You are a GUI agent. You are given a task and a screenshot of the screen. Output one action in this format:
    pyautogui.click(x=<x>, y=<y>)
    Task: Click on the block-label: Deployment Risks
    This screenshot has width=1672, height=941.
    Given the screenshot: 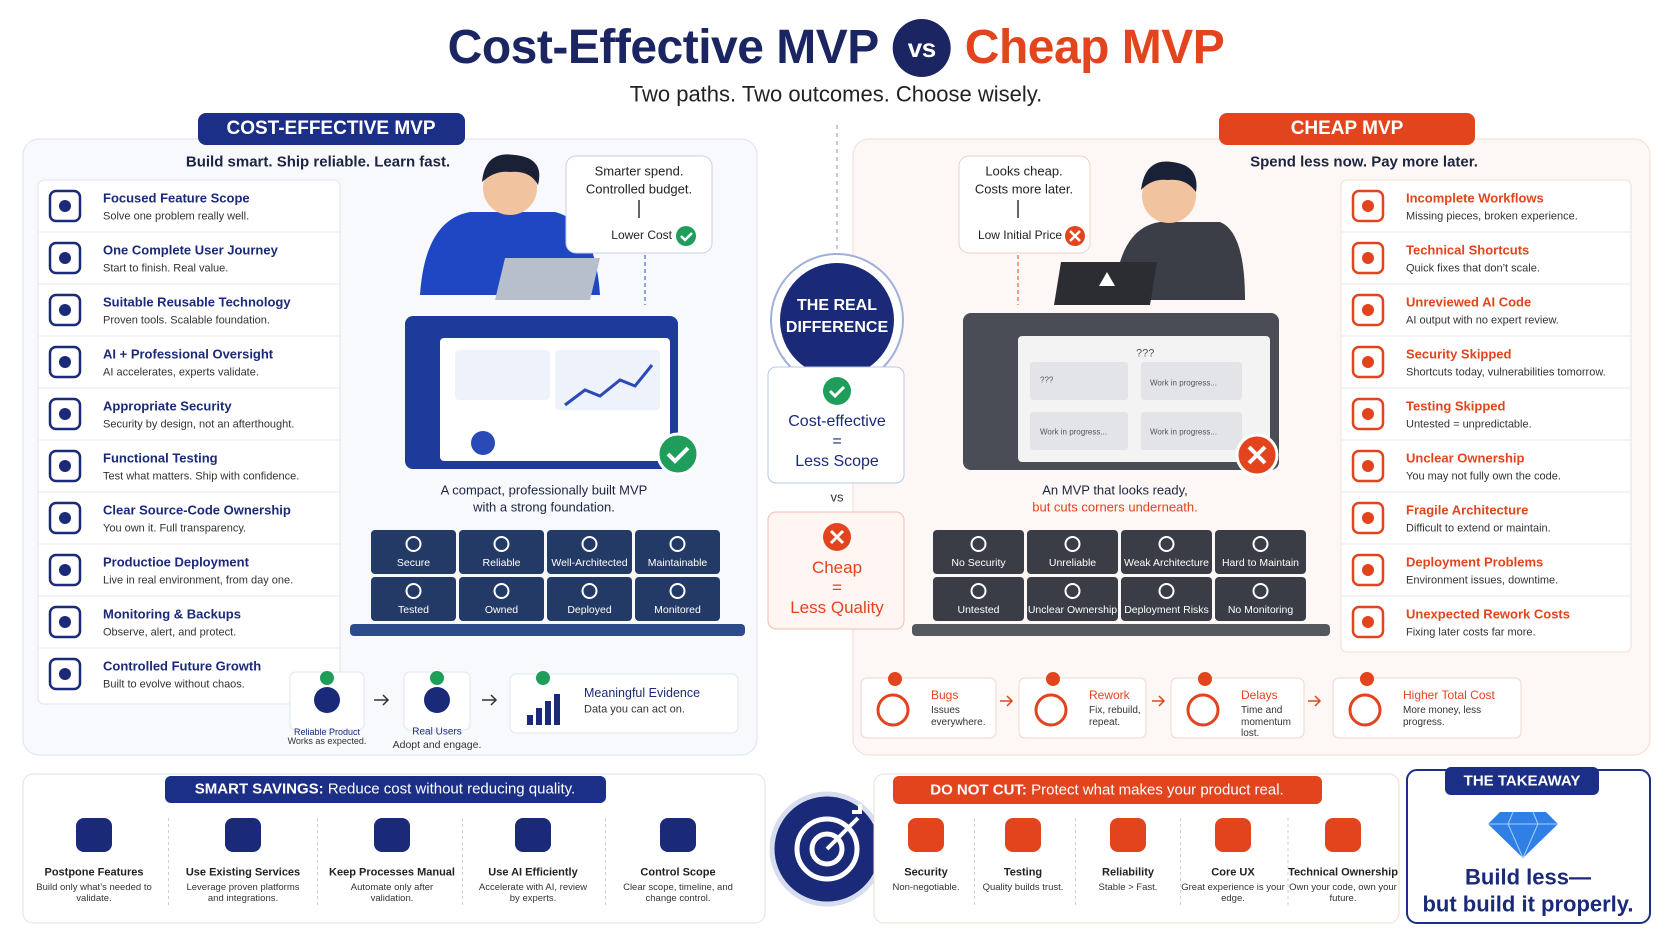 What is the action you would take?
    pyautogui.click(x=1166, y=609)
    